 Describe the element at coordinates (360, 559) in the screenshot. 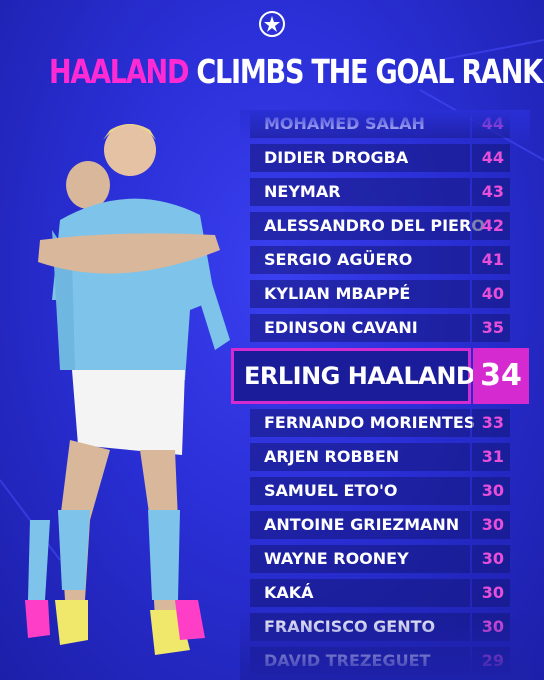

I see `player-name: WAYNE ROONEY` at that location.